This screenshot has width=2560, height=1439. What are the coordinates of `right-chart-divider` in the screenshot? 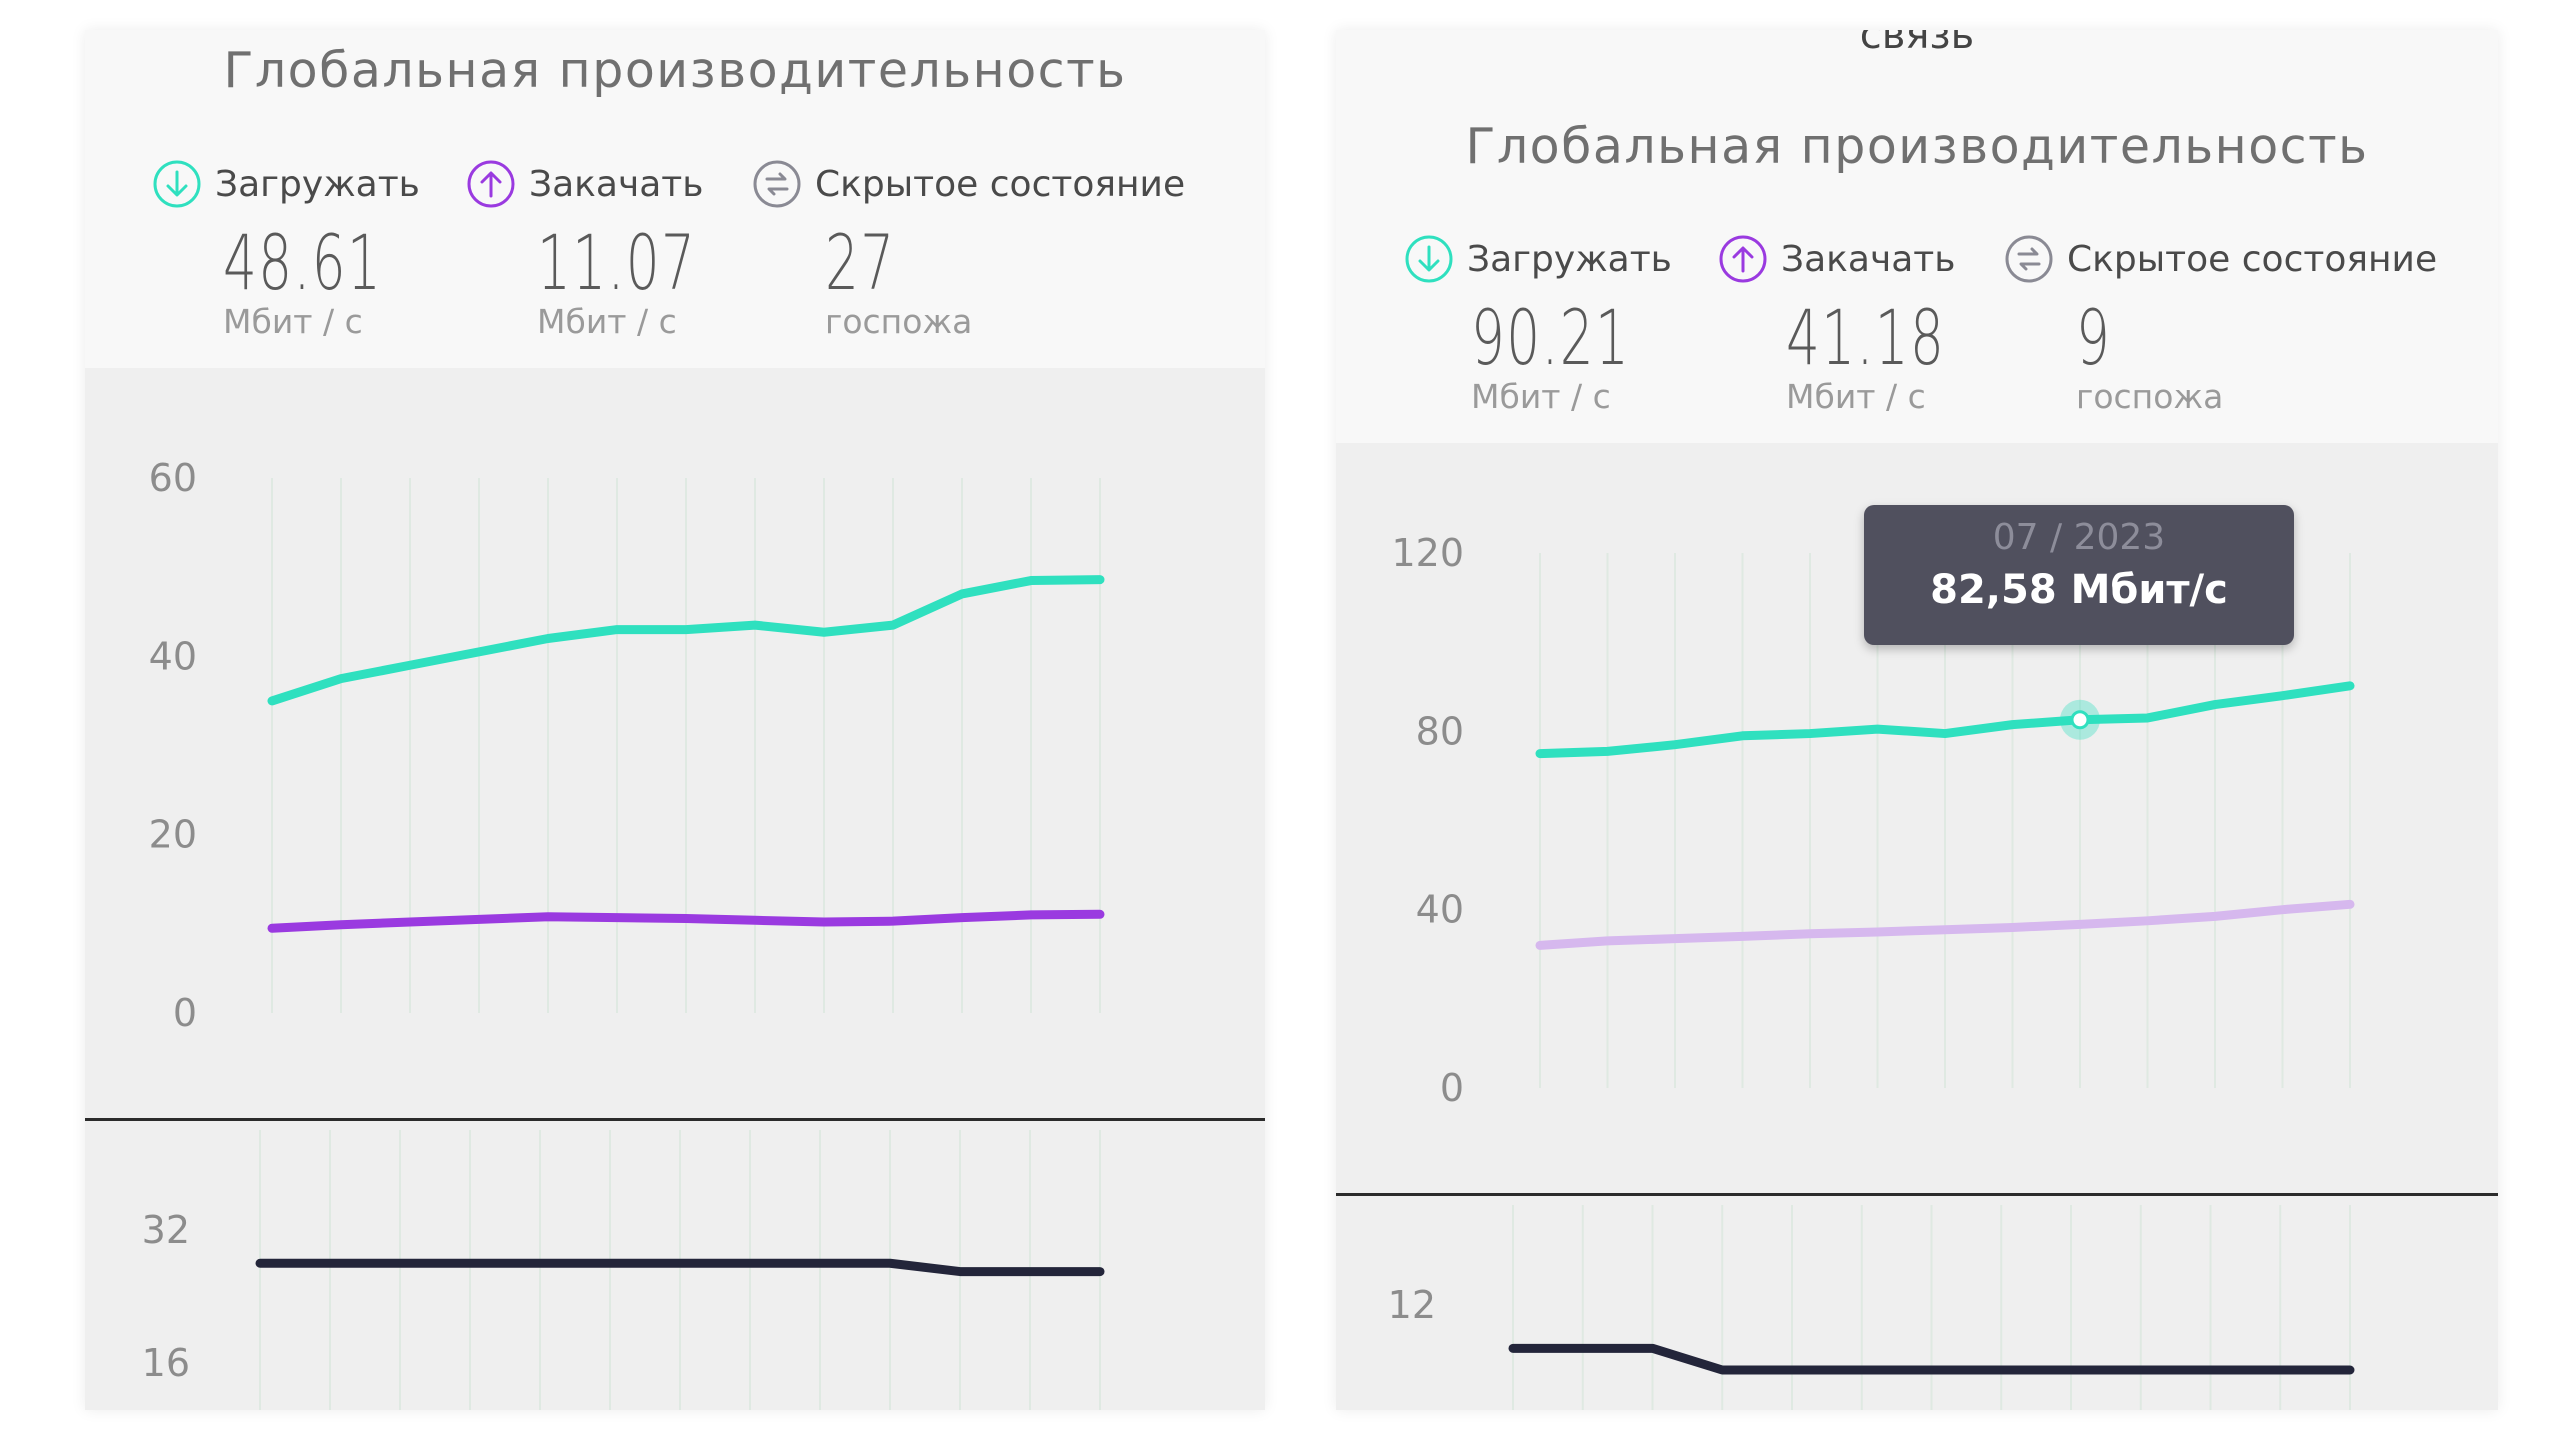 It's located at (1917, 1194).